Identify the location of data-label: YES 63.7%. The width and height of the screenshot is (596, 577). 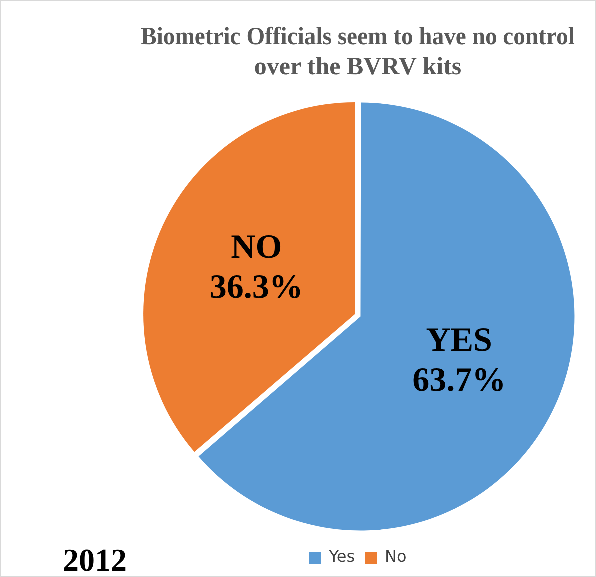
(459, 360).